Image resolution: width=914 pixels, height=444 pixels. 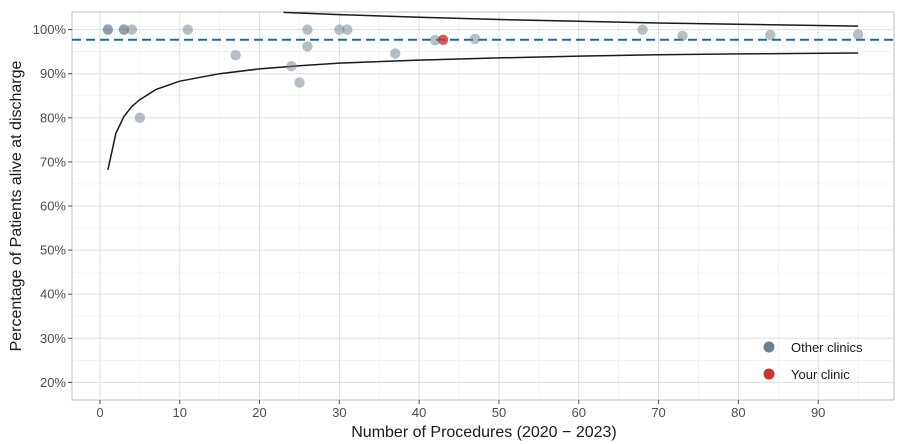 I want to click on x-tick-label: 80, so click(x=738, y=412).